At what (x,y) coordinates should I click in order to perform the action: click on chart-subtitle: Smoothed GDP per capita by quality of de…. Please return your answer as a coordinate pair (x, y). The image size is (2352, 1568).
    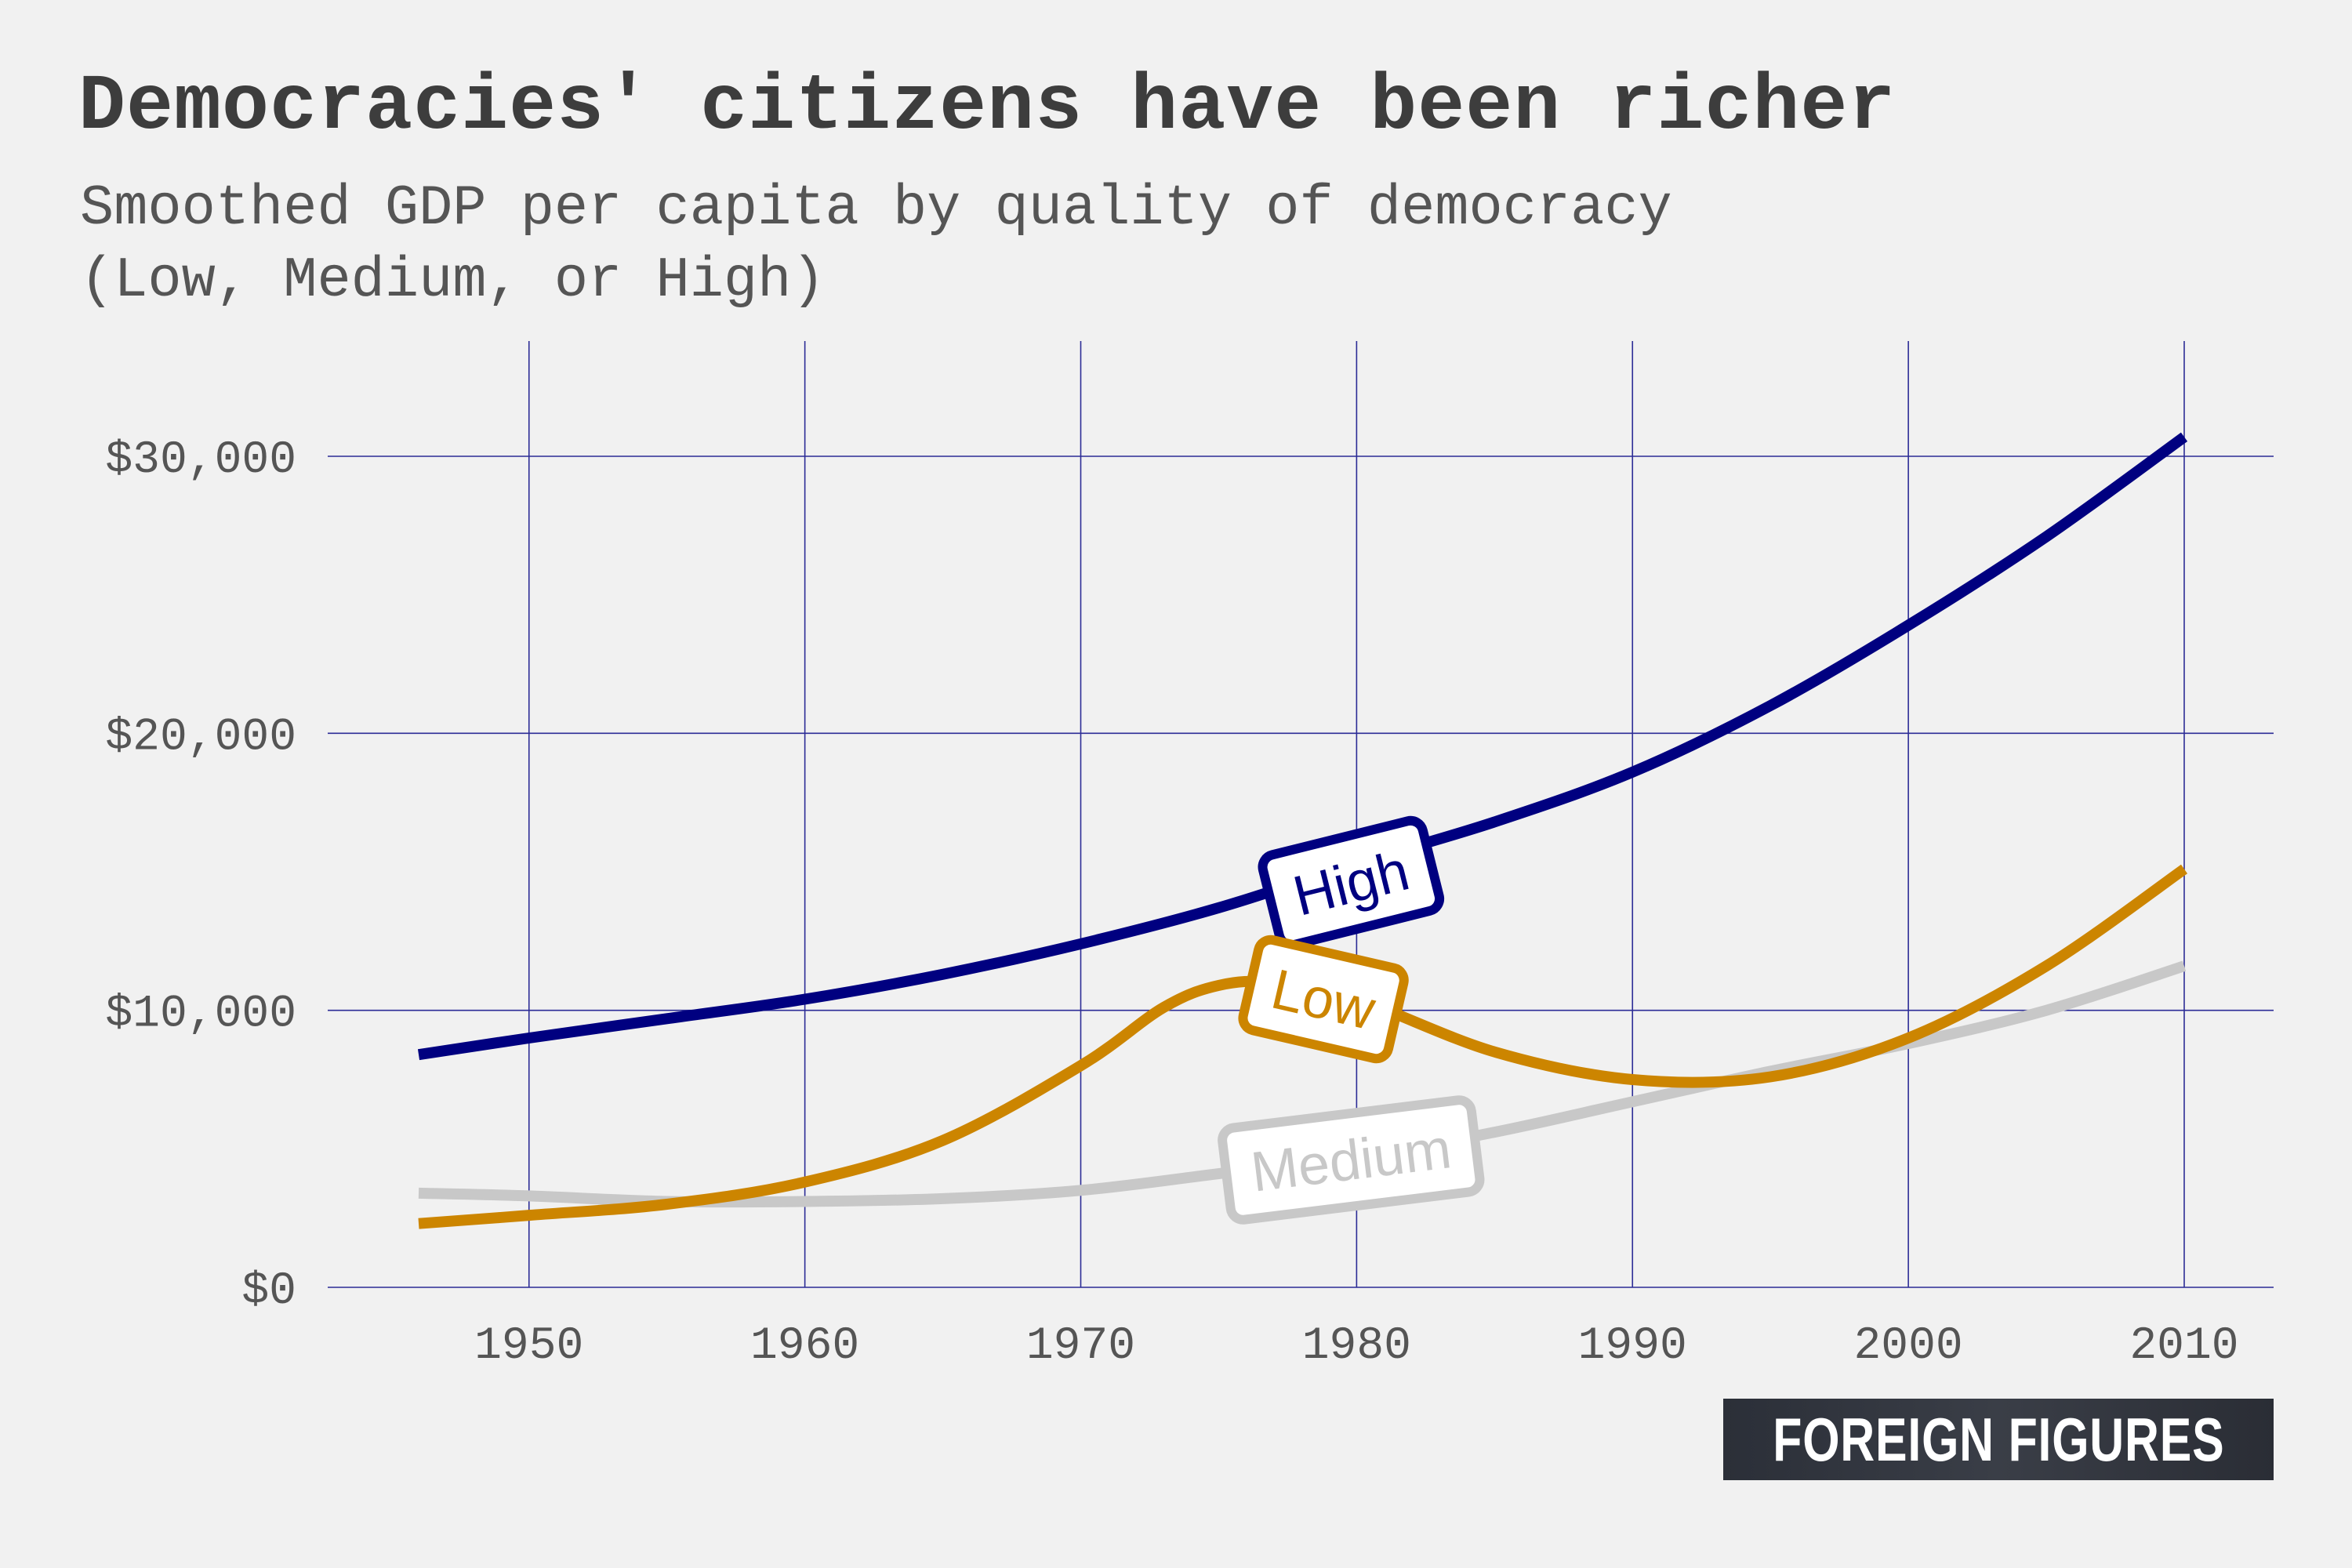
    Looking at the image, I should click on (876, 244).